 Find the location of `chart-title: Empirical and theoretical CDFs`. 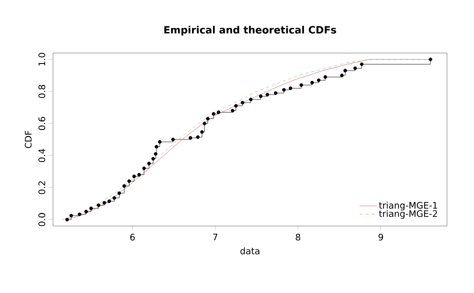

chart-title: Empirical and theoretical CDFs is located at coordinates (250, 31).